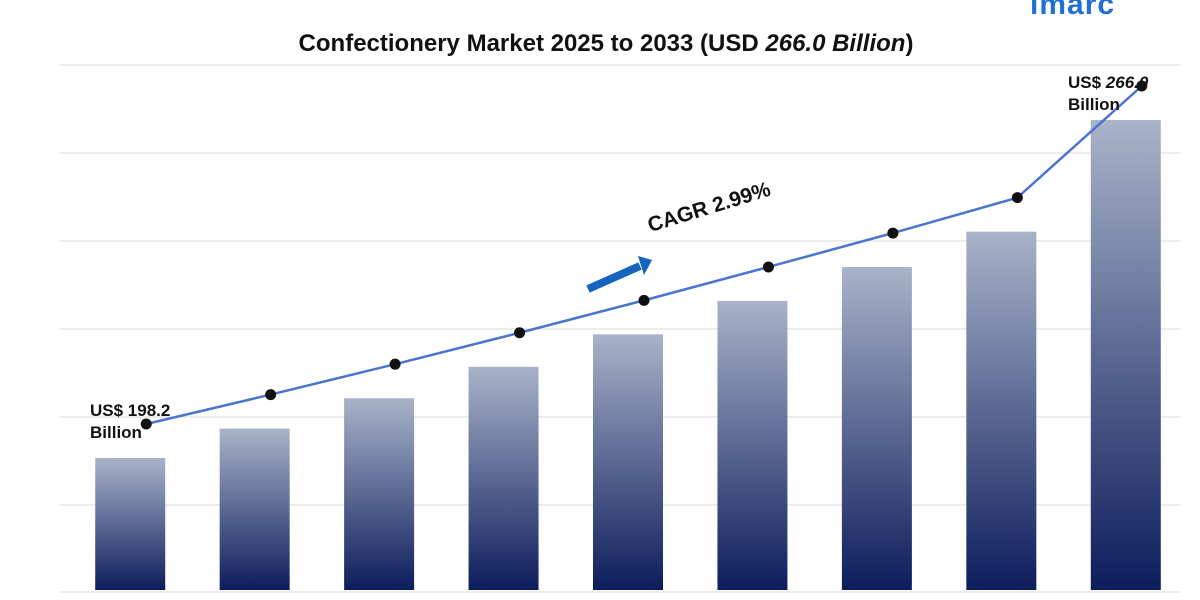 This screenshot has height=600, width=1200. I want to click on bar-2033, so click(1125, 355).